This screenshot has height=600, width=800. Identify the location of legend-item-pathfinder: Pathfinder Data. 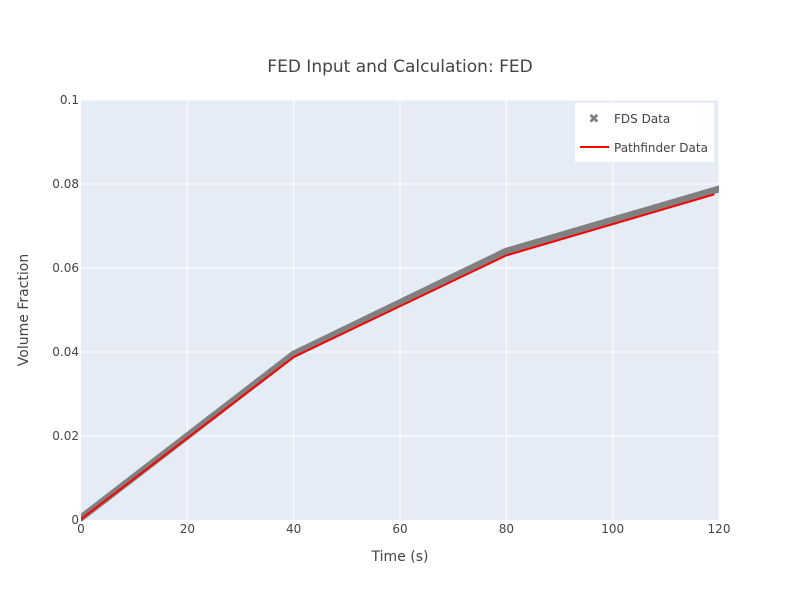
(644, 148).